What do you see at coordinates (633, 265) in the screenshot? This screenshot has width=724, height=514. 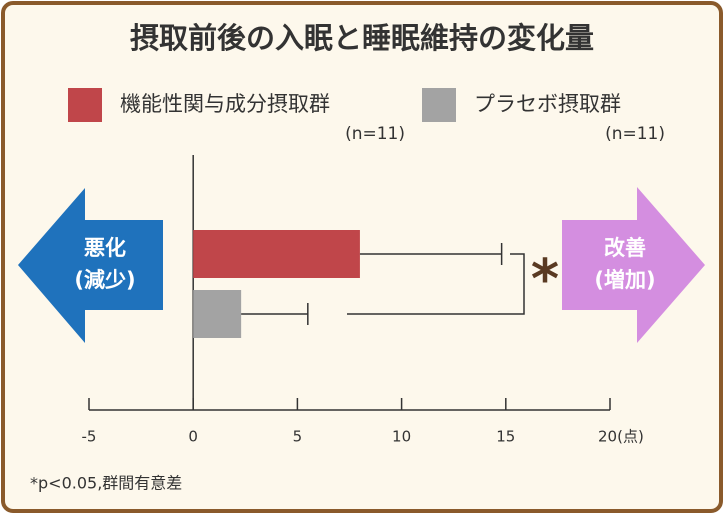 I see `right-arrow` at bounding box center [633, 265].